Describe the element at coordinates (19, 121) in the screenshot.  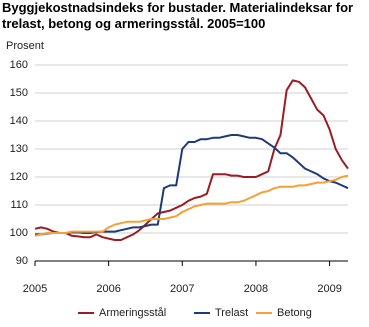
I see `y-tick-label: 140` at that location.